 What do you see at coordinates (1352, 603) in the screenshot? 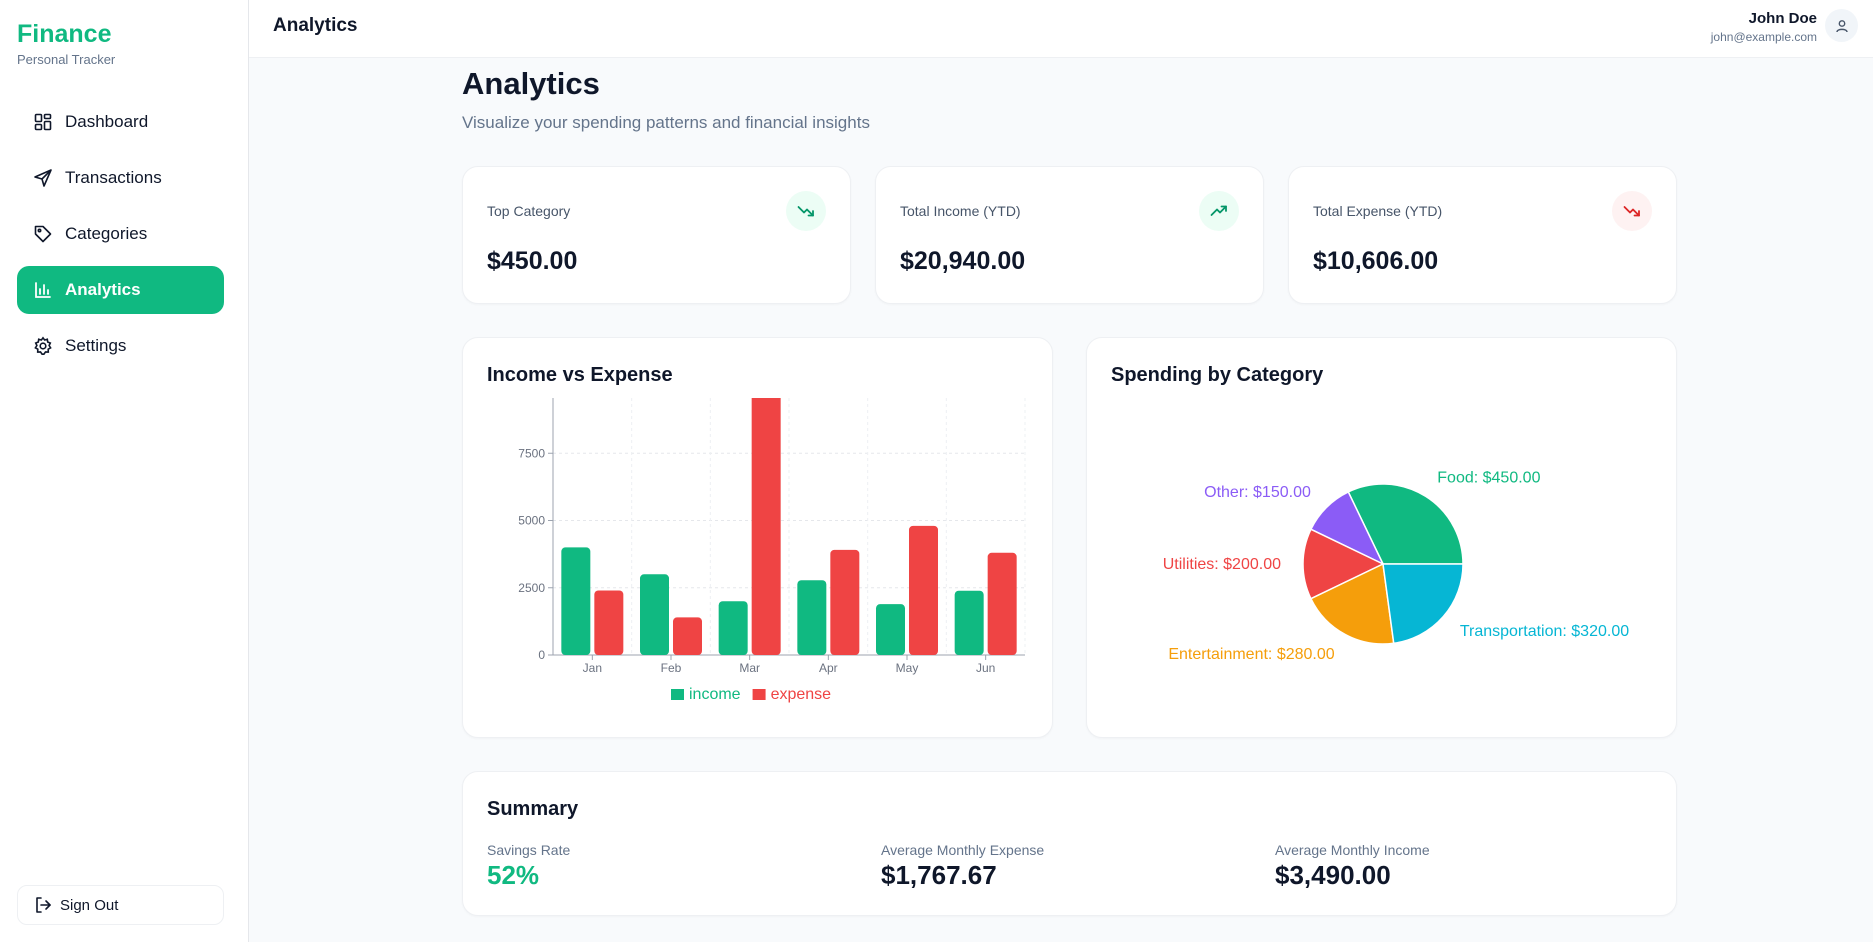
I see `pie-slice-entertainment` at bounding box center [1352, 603].